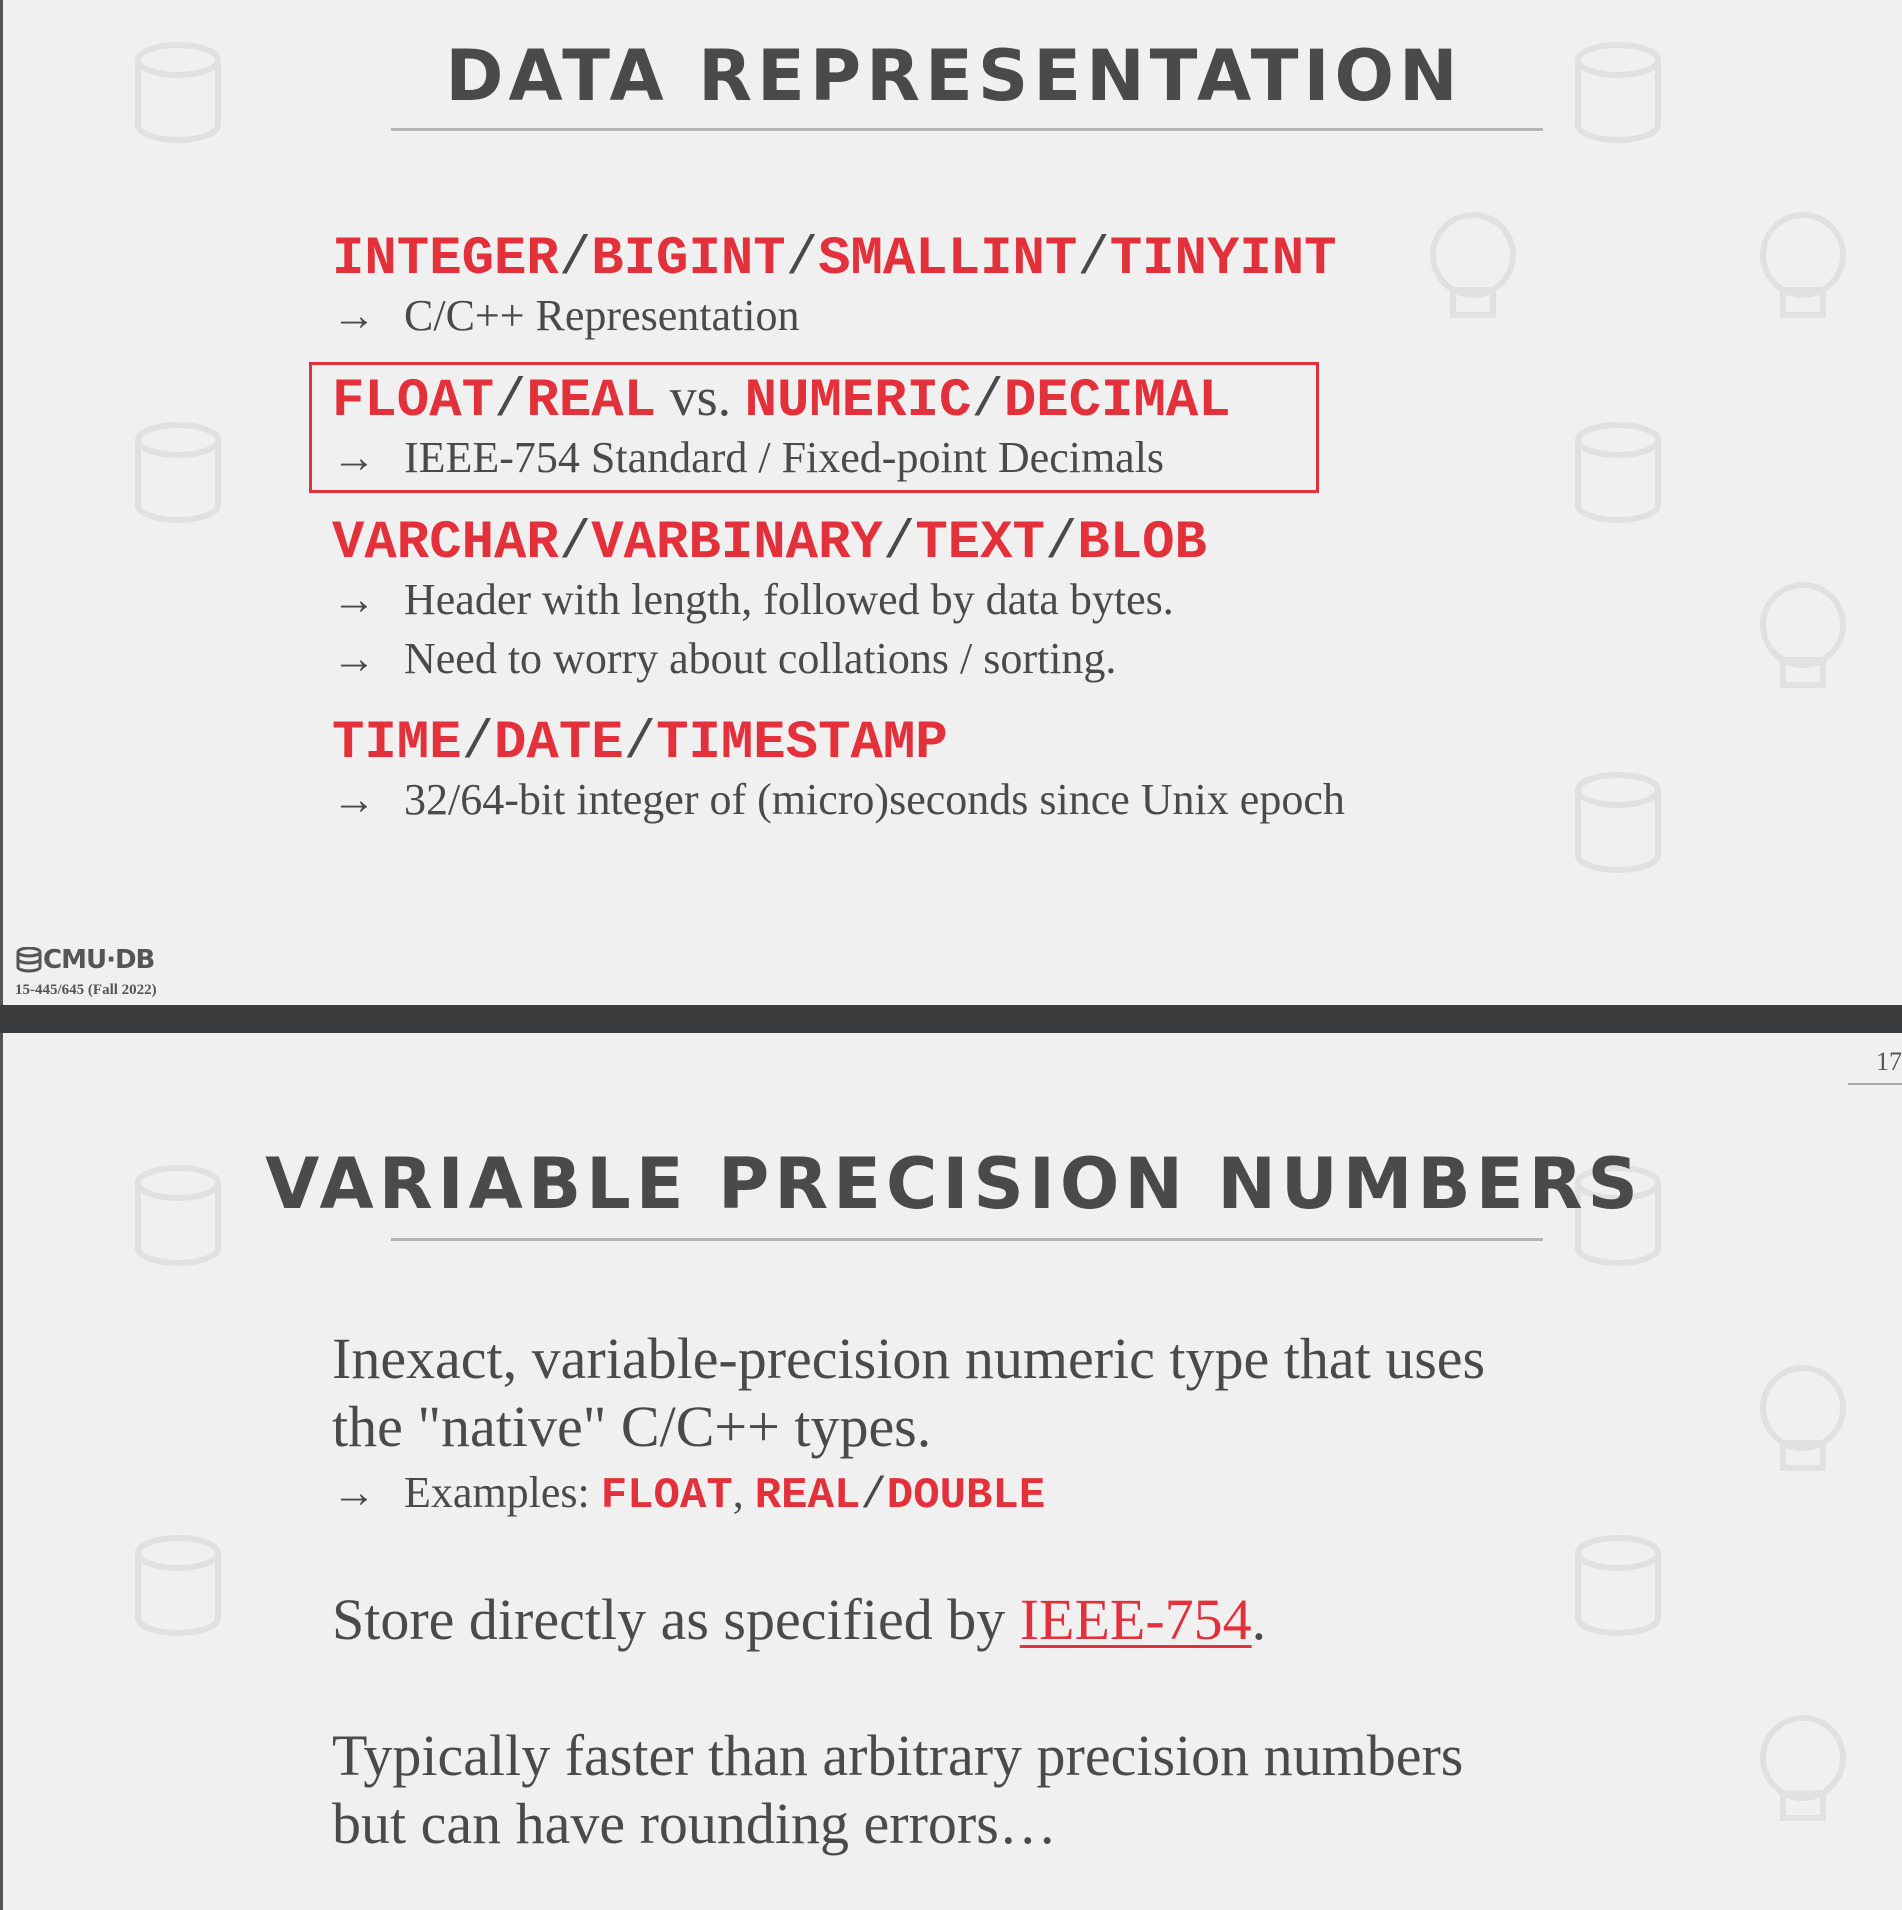 The width and height of the screenshot is (1902, 1910). I want to click on type-integer: INTEGER, so click(445, 259).